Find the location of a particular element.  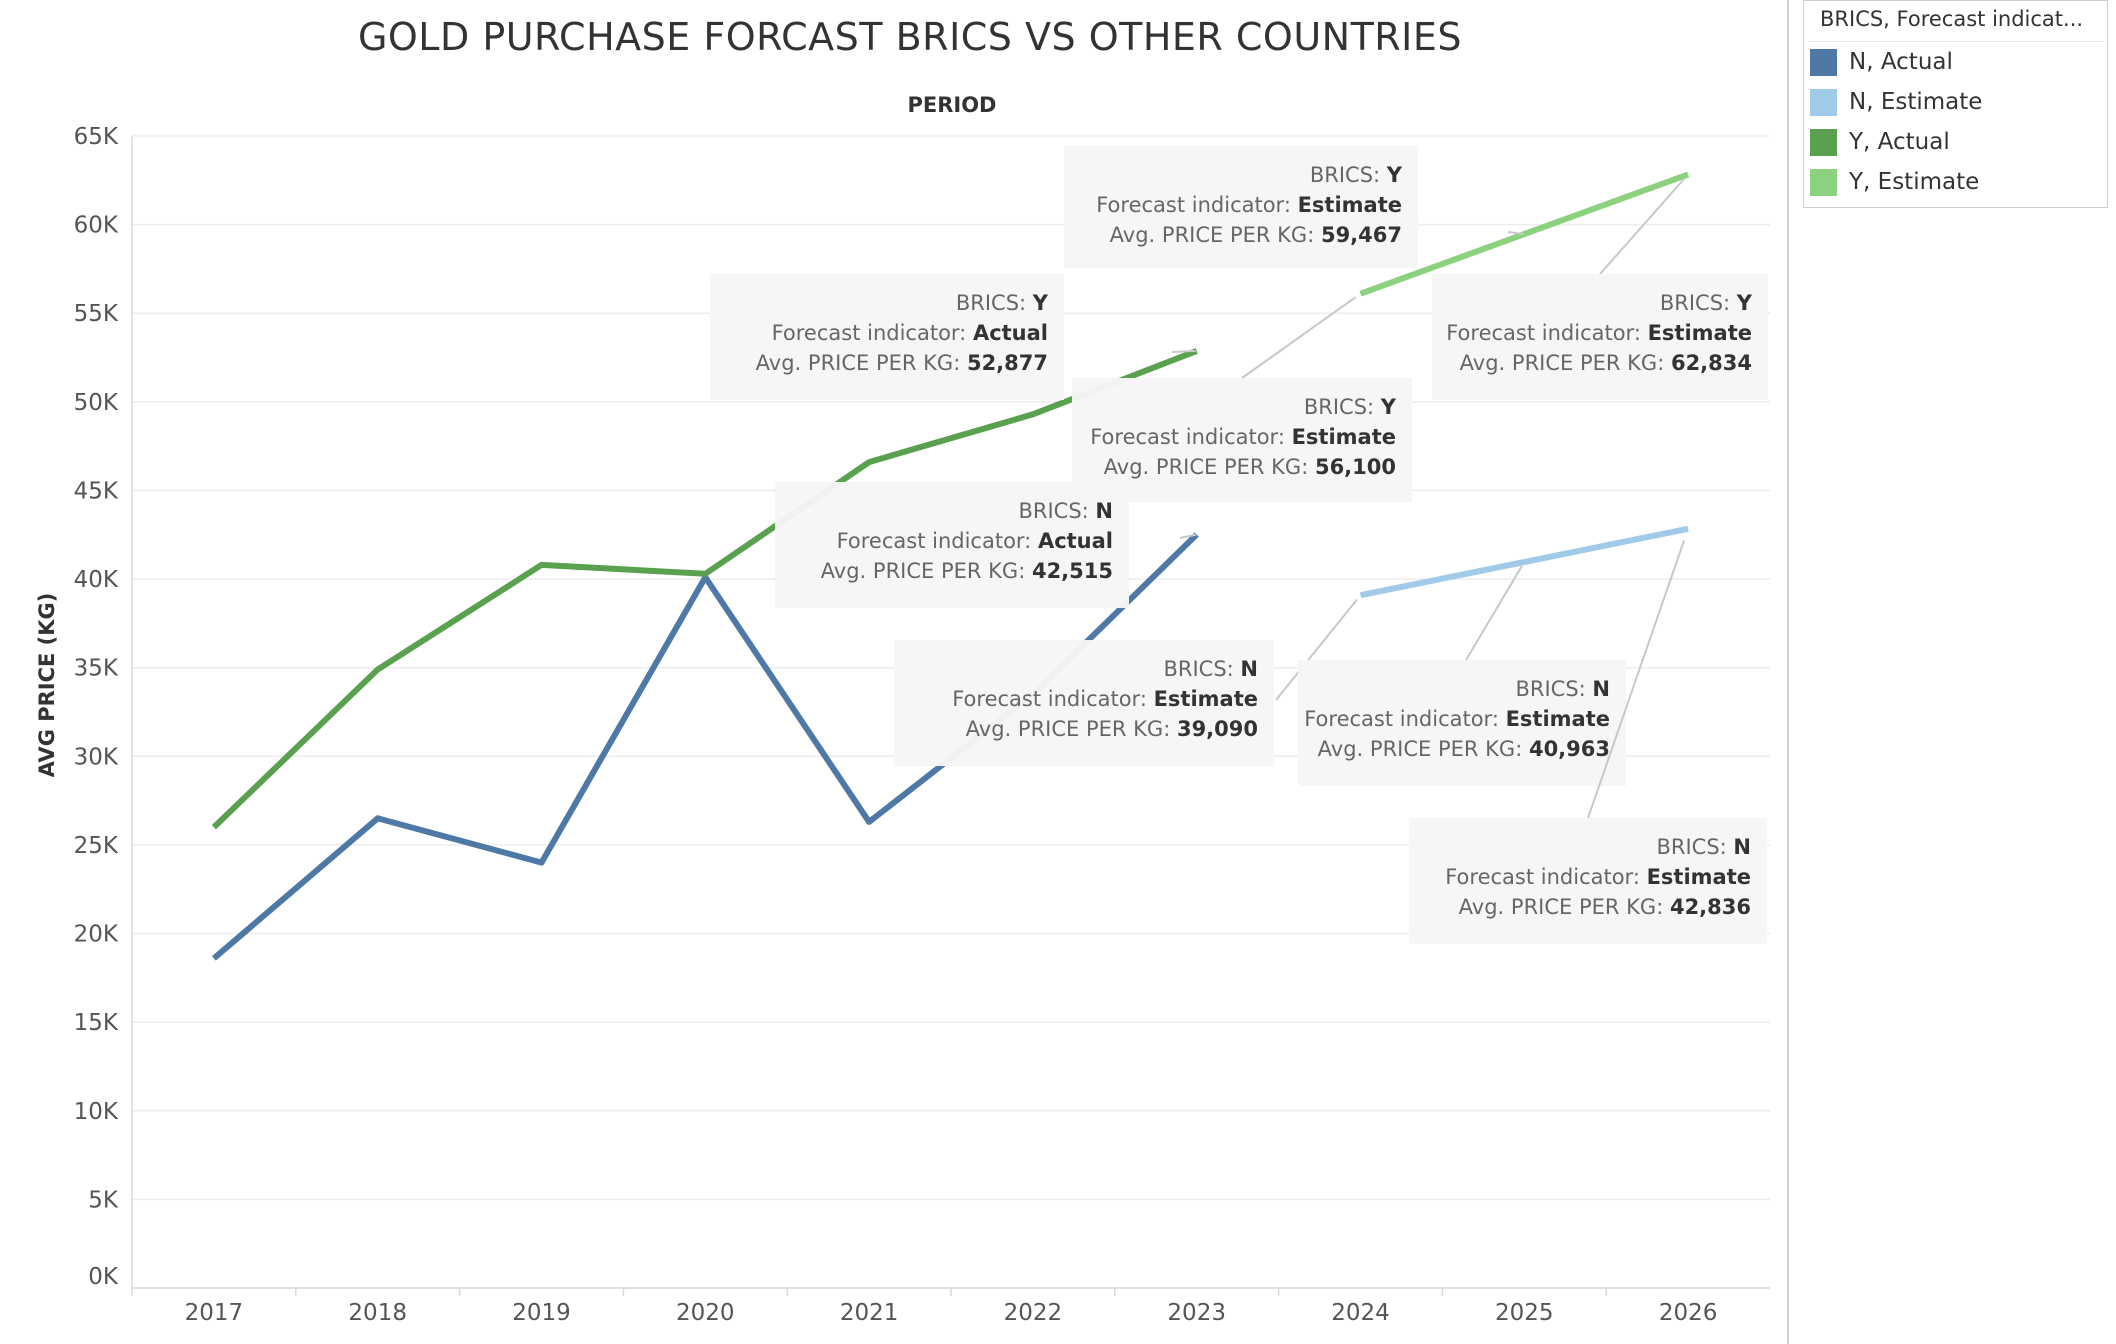

x-tick-label: 2025 is located at coordinates (1524, 1313).